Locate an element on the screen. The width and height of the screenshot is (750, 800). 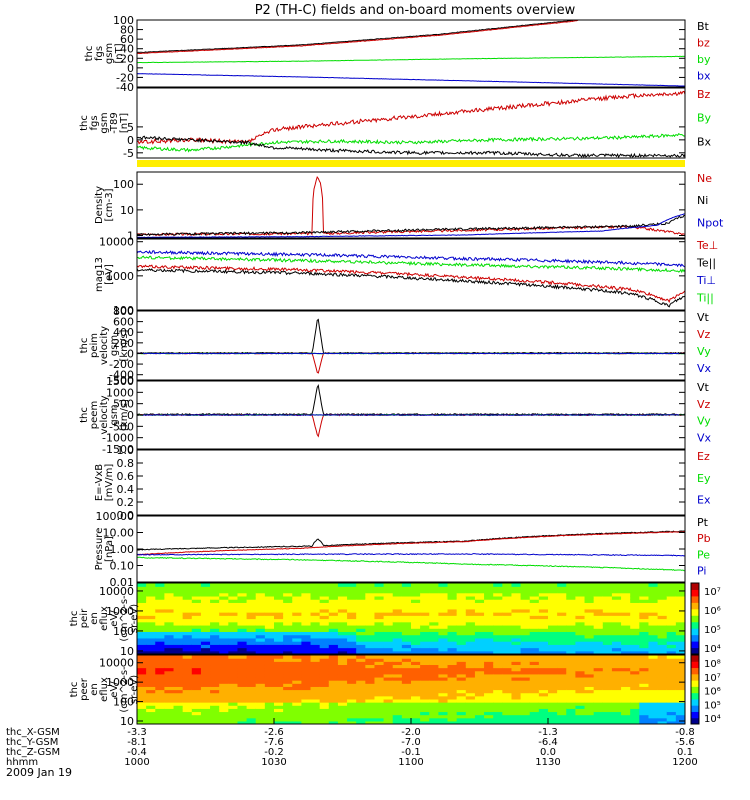
legend-entry: Ey is located at coordinates (704, 478).